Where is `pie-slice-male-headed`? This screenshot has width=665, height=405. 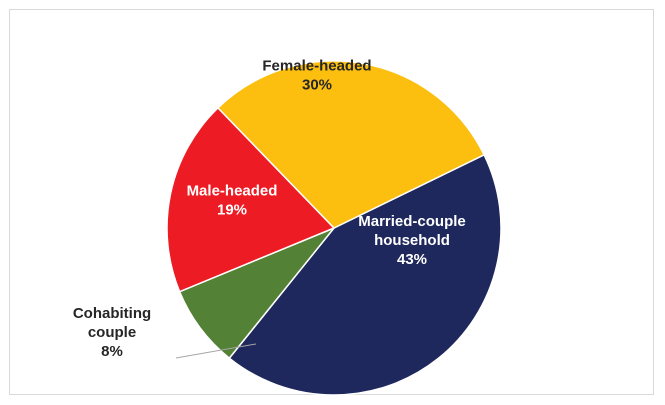 pie-slice-male-headed is located at coordinates (251, 199).